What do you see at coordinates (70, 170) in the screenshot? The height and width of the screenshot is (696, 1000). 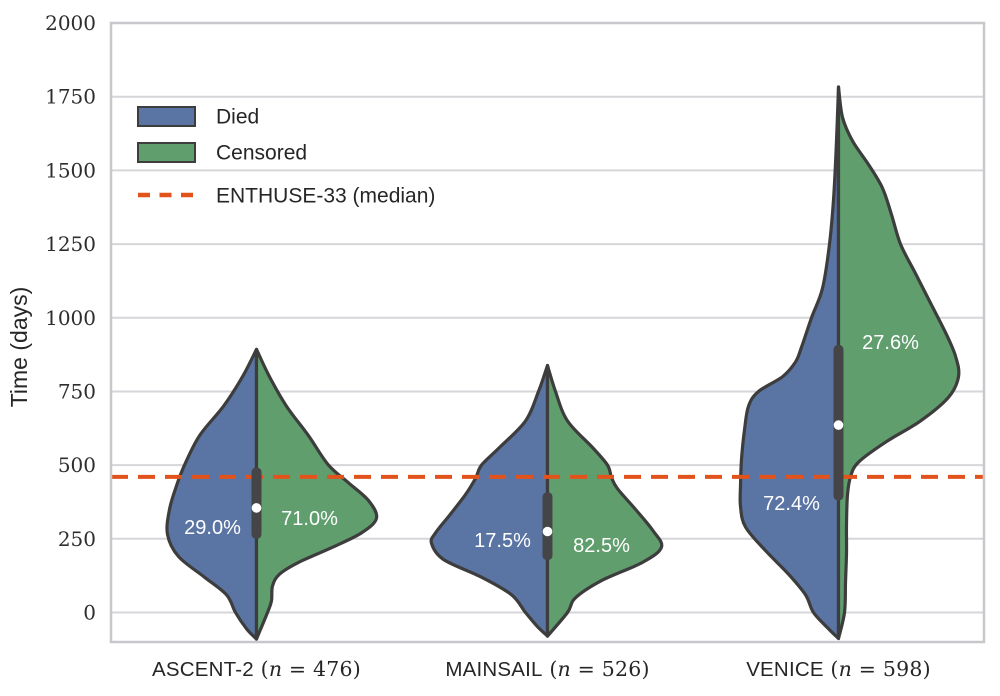 I see `y-tick-label: 1500` at bounding box center [70, 170].